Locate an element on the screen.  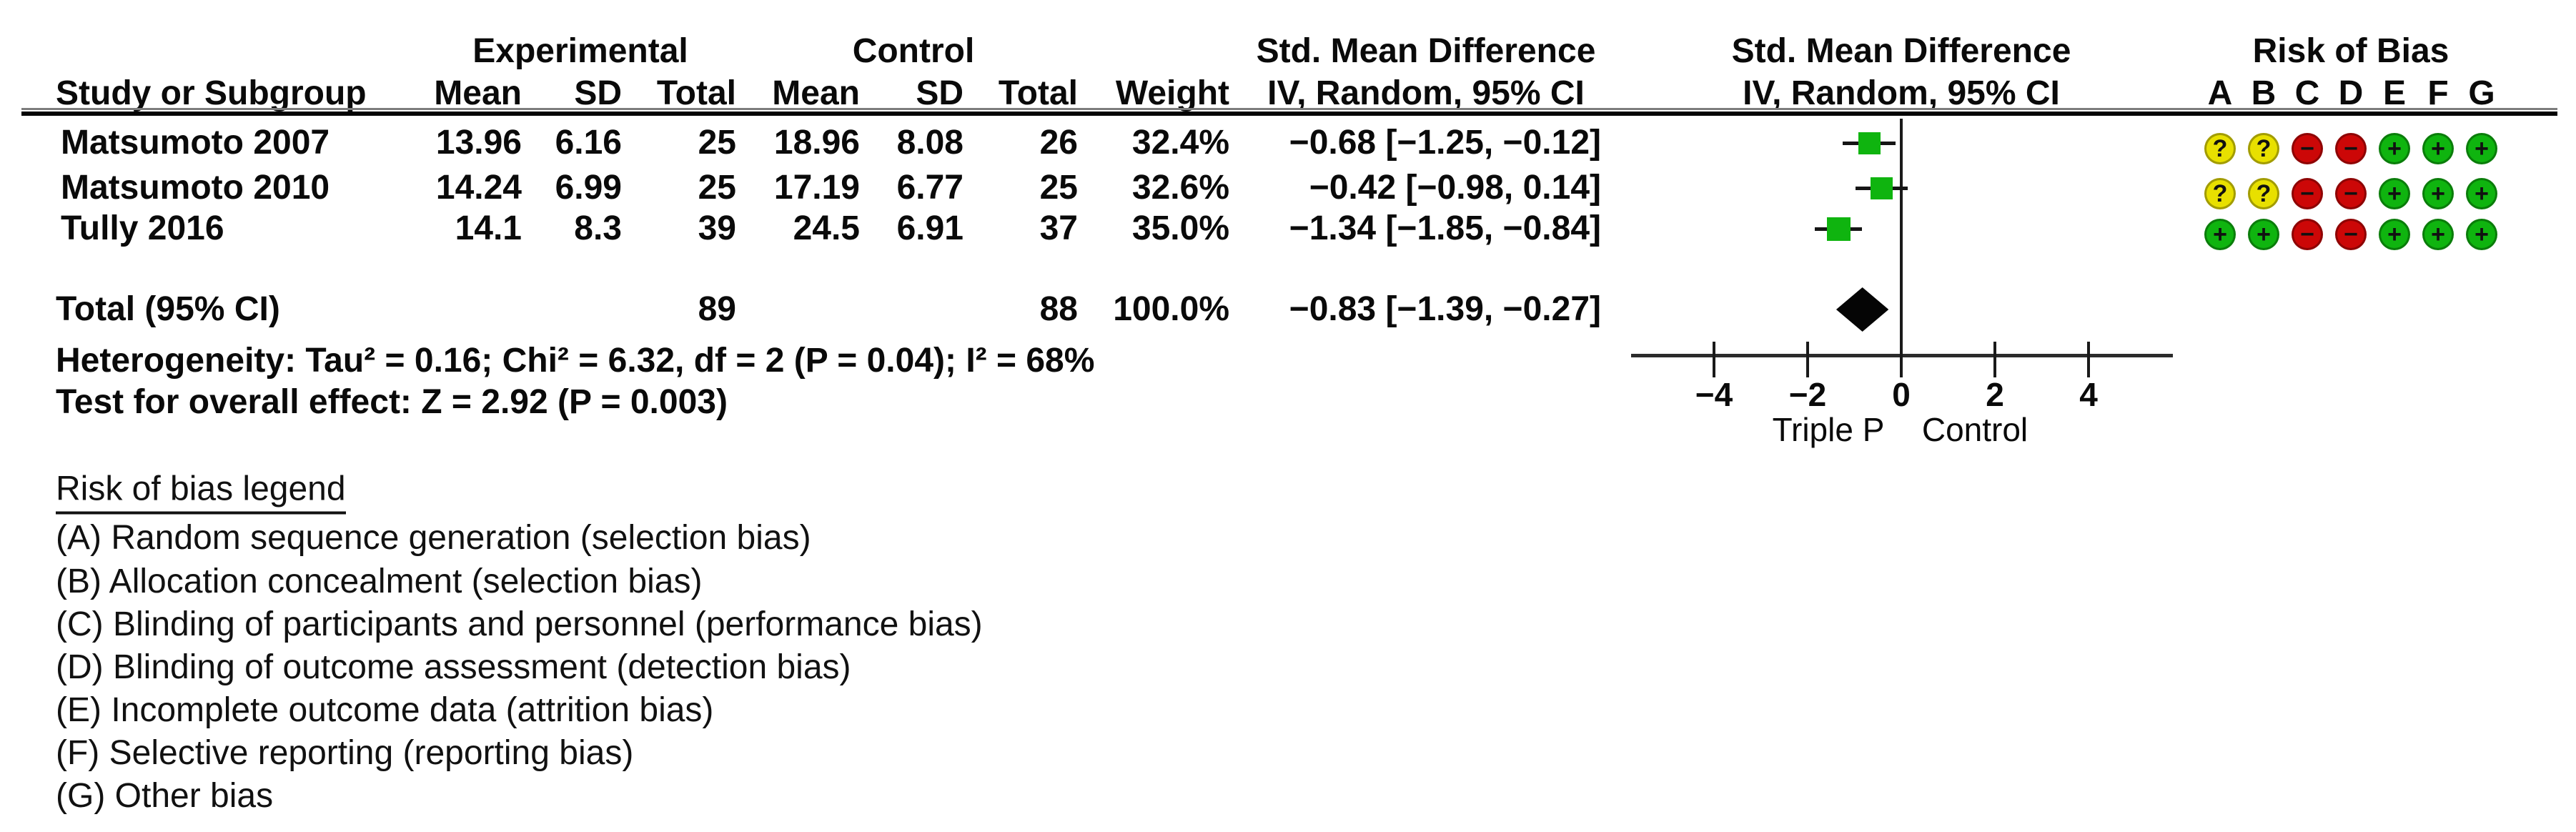
exp-total-cell: 39 is located at coordinates (717, 228).